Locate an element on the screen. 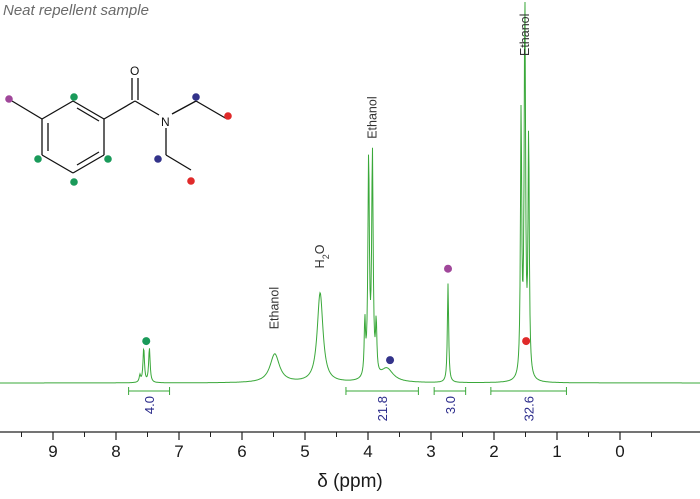 The height and width of the screenshot is (499, 700). x-axis-label: δ (ppm) is located at coordinates (349, 481).